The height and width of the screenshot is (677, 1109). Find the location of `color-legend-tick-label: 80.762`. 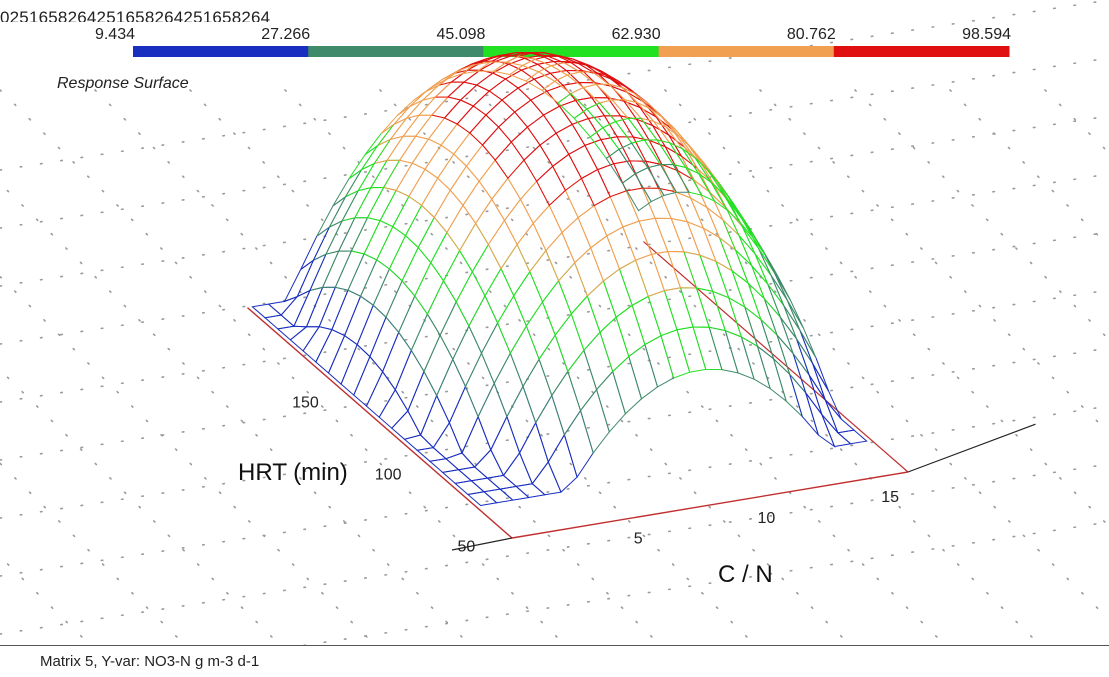

color-legend-tick-label: 80.762 is located at coordinates (811, 34).